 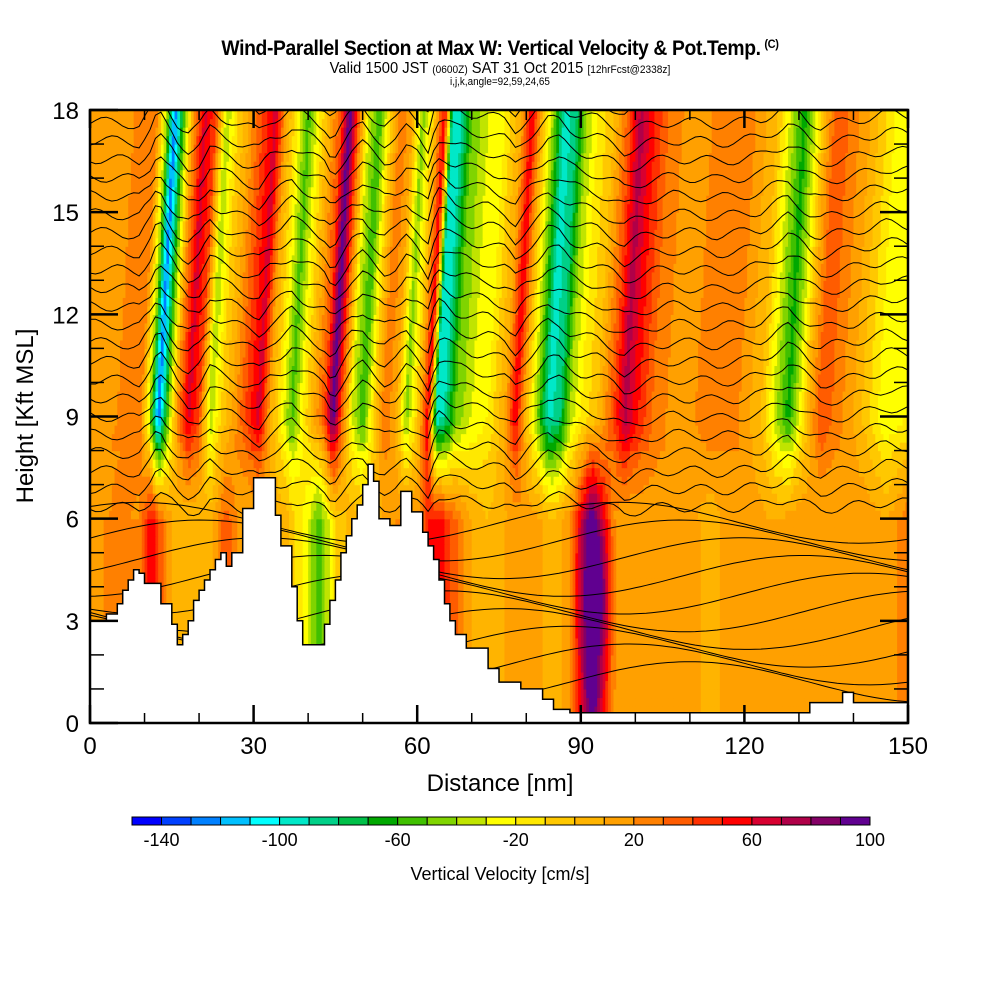 I want to click on valid-date: SAT 31 Oct 2015, so click(x=528, y=68).